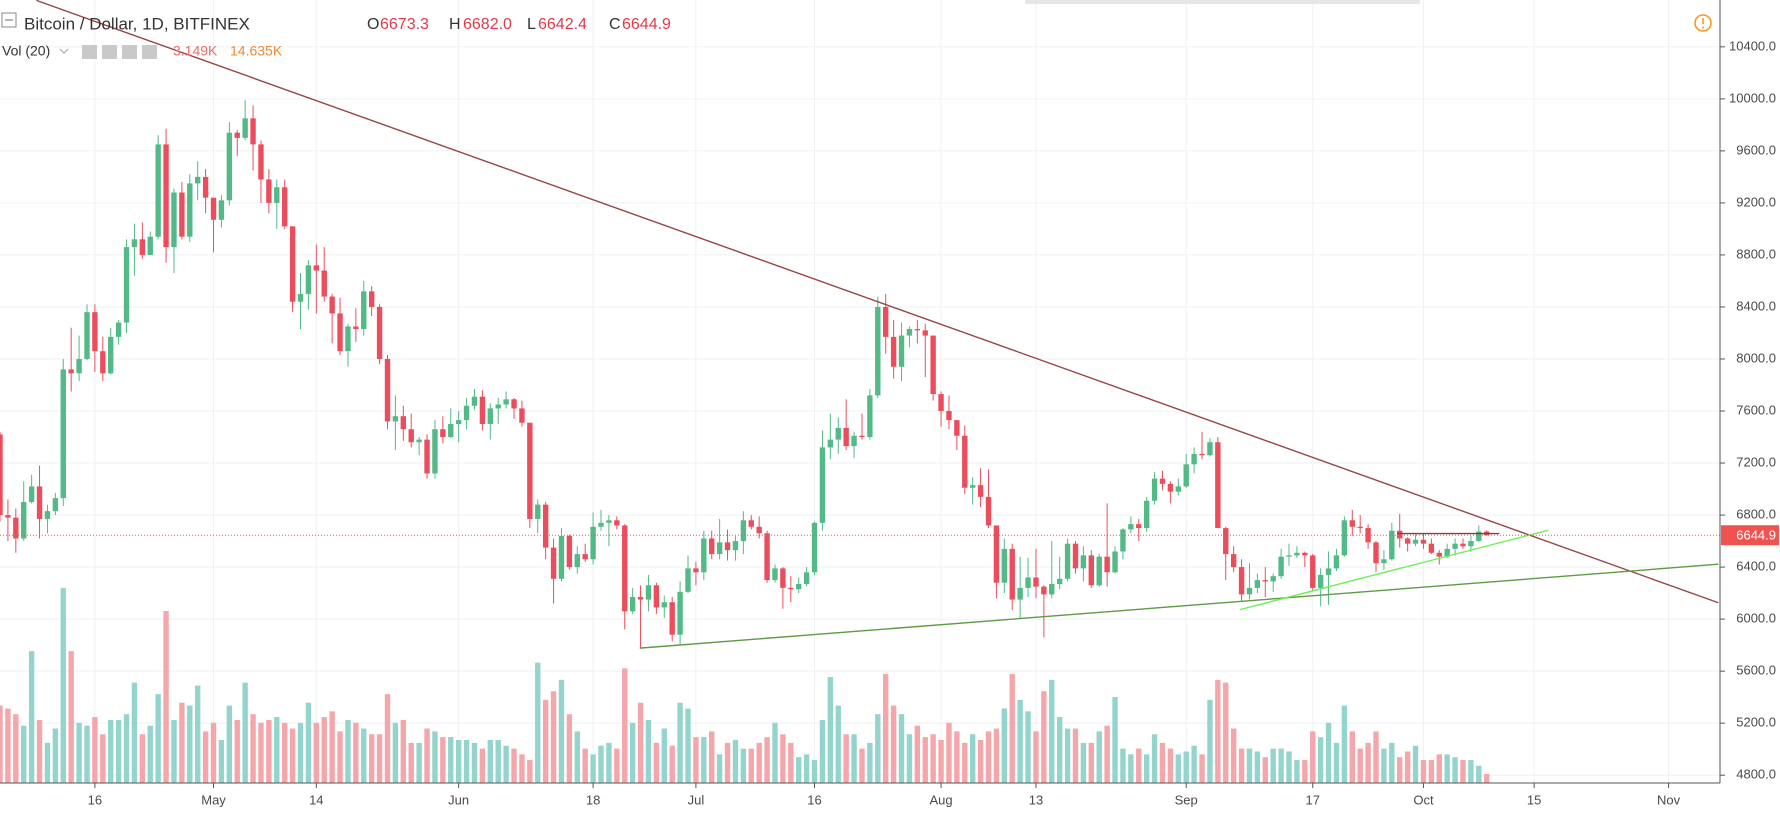  Describe the element at coordinates (213, 799) in the screenshot. I see `x-tick-label: May` at that location.